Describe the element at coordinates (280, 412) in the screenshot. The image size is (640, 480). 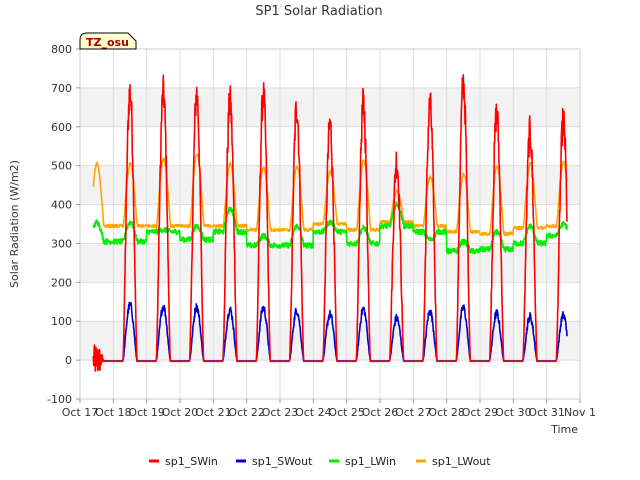
I see `x-tick-label: Oct 23` at that location.